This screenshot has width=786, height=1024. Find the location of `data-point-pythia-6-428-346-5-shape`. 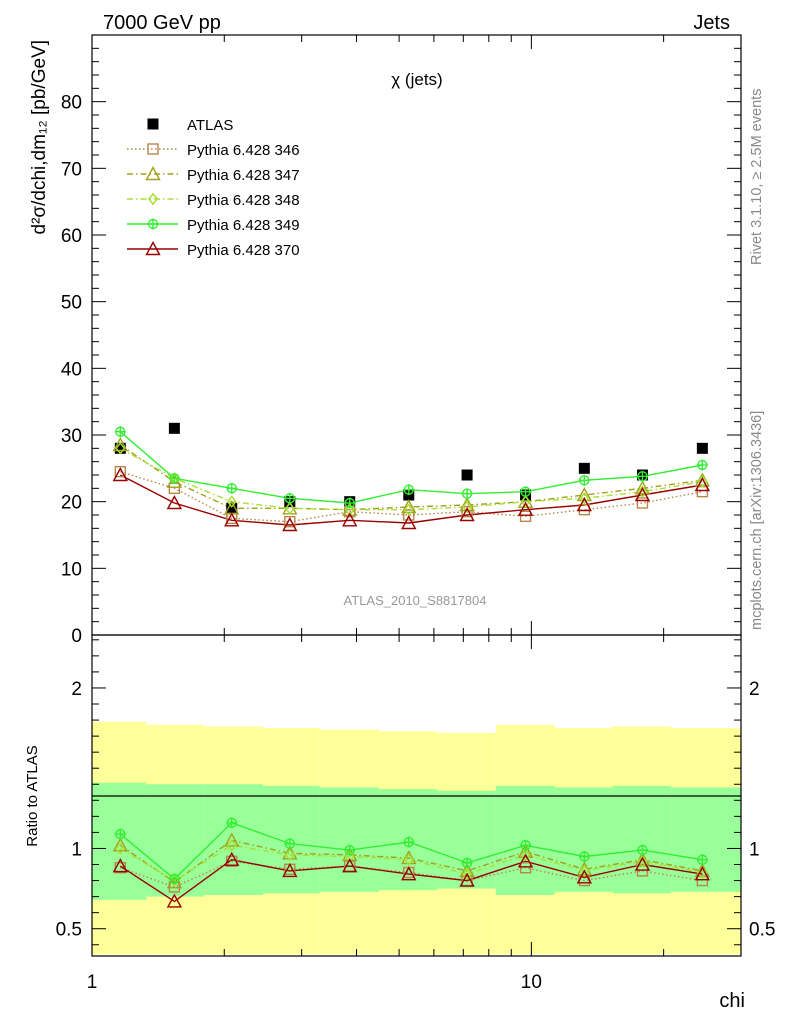

data-point-pythia-6-428-346-5-shape is located at coordinates (409, 515).